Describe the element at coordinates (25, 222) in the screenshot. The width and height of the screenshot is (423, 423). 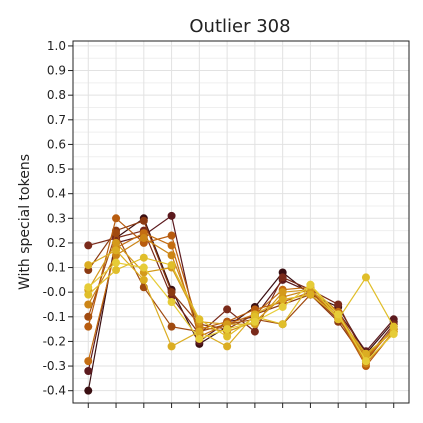
I see `y-axis-label: With special tokens` at that location.